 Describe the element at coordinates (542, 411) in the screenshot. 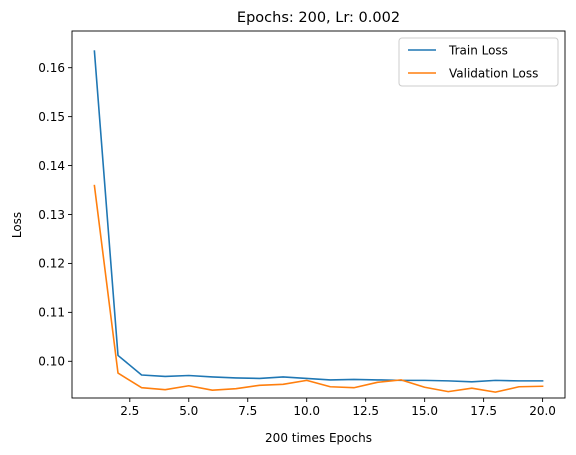

I see `x-tick-label: 20.0` at that location.